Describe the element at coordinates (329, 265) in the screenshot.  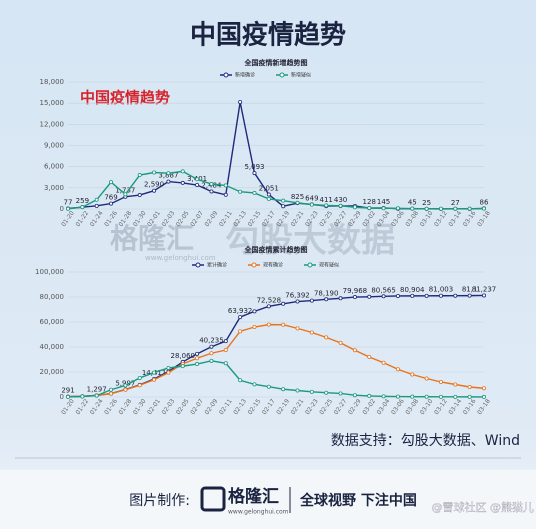
I see `legend-label: 现有疑似` at that location.